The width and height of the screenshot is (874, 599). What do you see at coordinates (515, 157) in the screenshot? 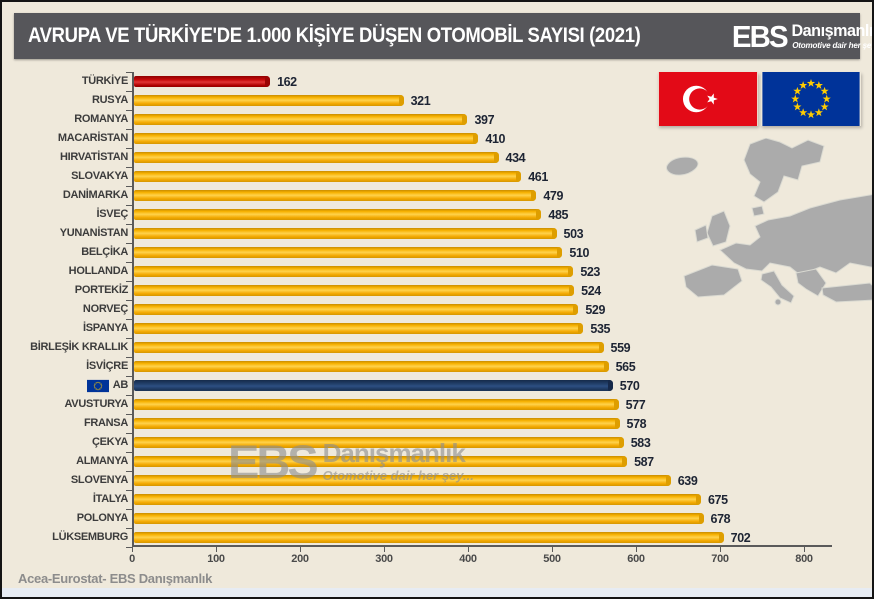
I see `bar-value-label: 434` at bounding box center [515, 157].